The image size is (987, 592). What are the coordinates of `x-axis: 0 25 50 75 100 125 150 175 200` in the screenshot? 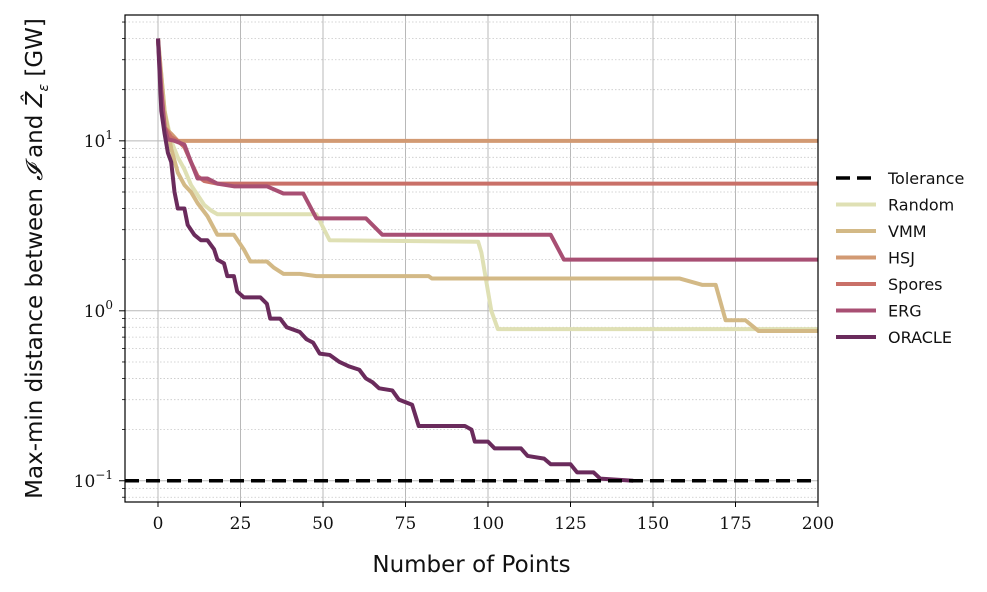 It's located at (493, 518).